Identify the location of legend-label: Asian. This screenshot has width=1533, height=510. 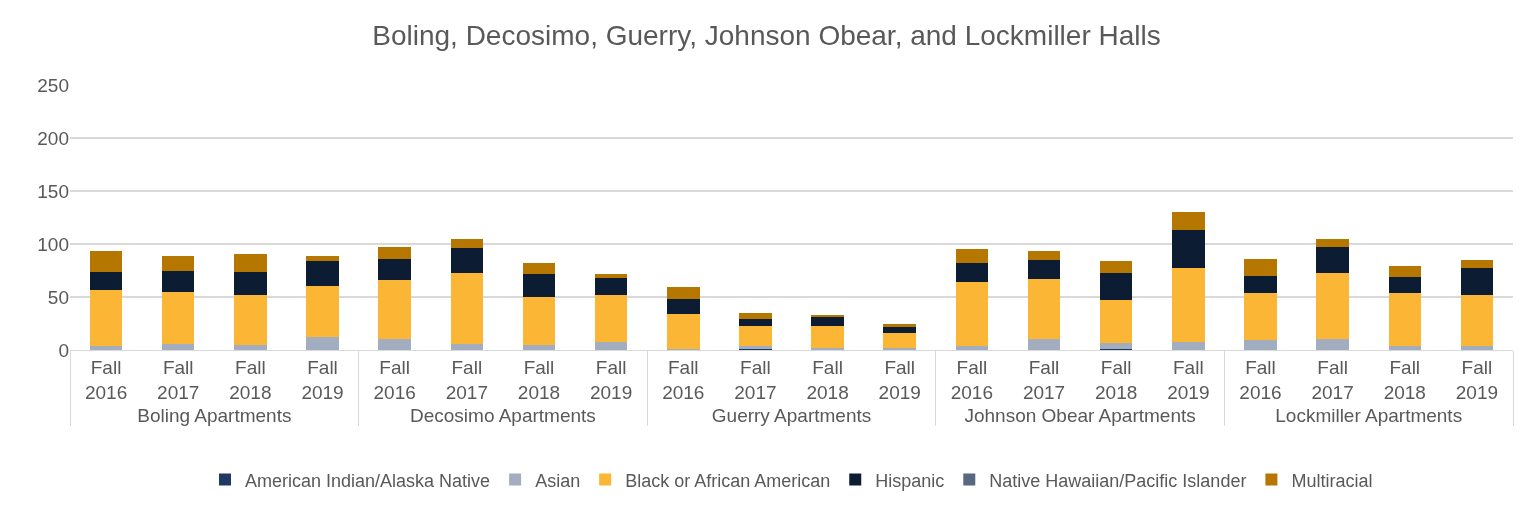
(558, 480).